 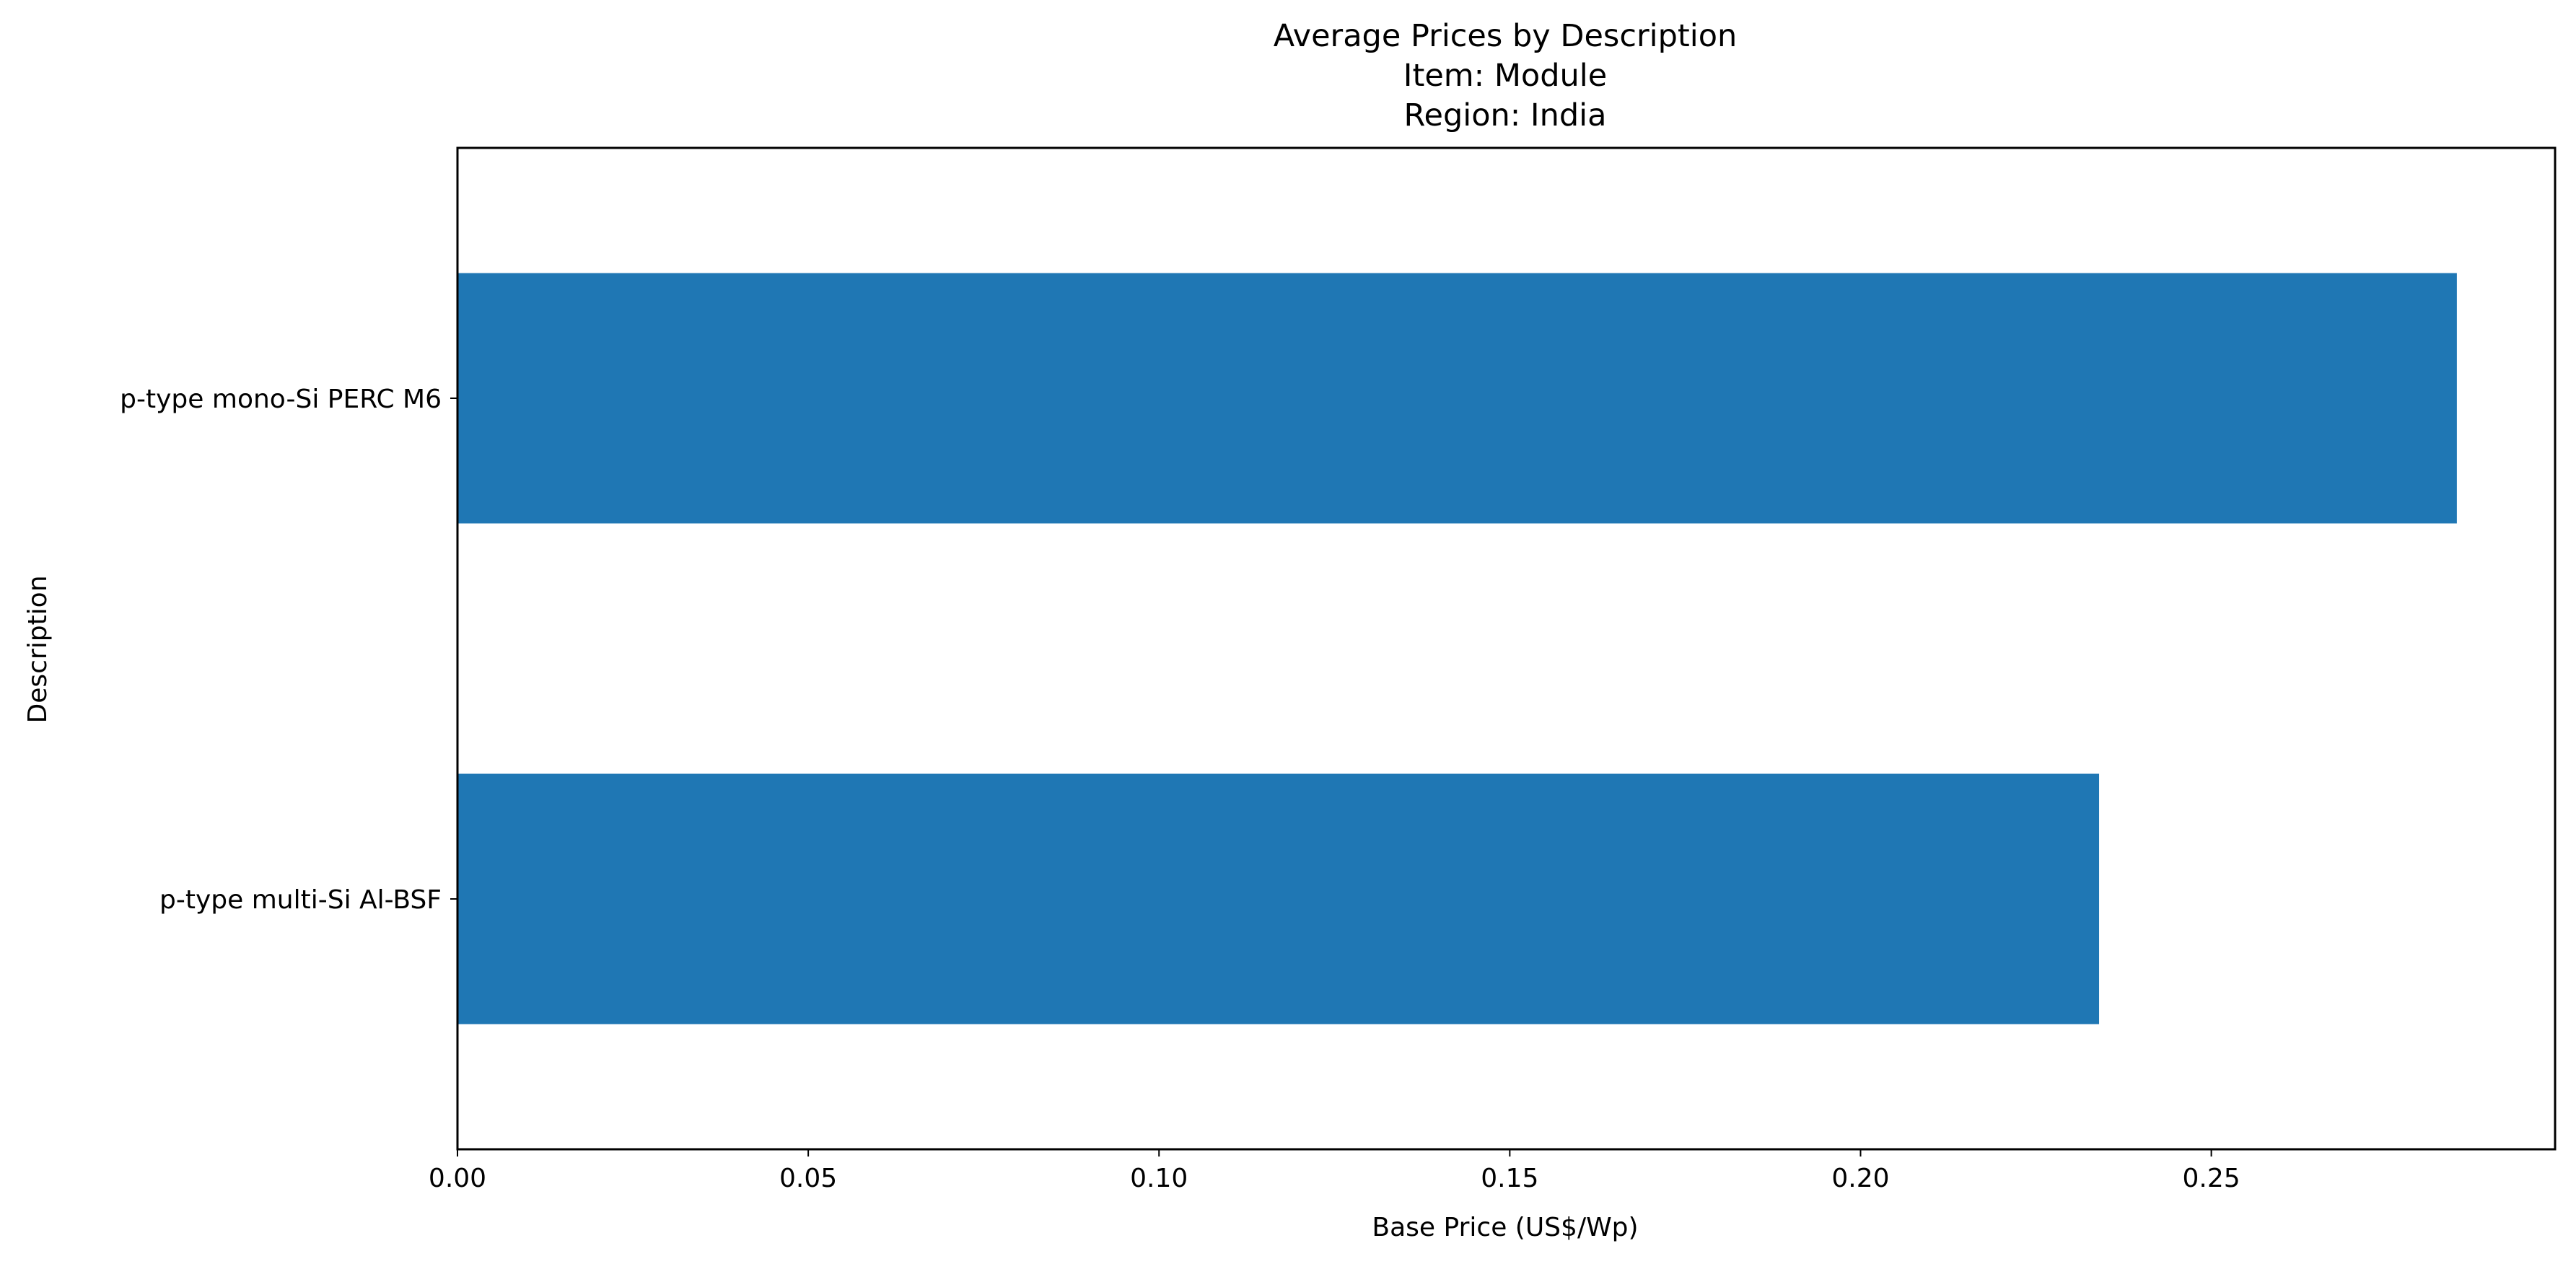 I want to click on x-tick-label: 0.15, so click(x=1510, y=1178).